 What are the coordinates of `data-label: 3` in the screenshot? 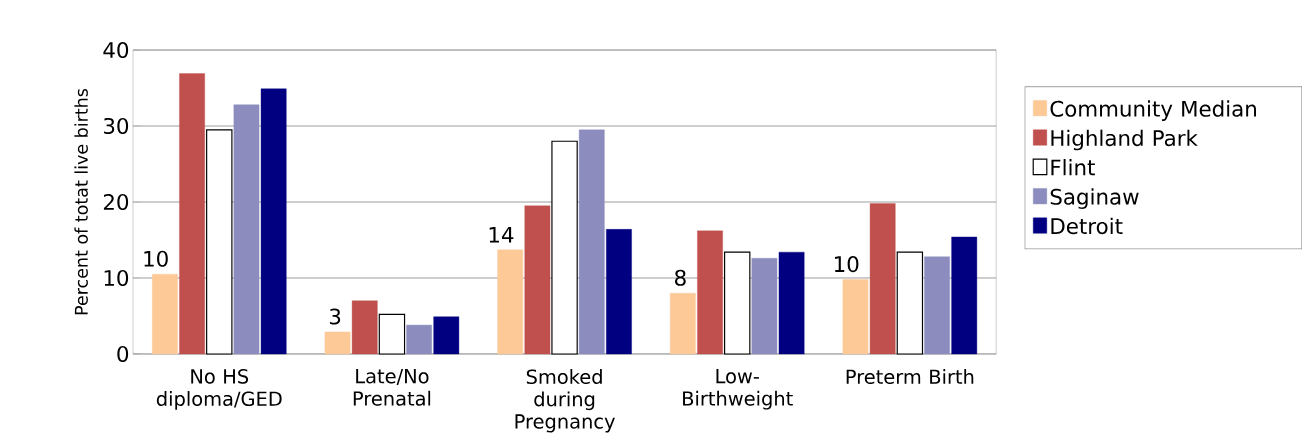 It's located at (335, 316).